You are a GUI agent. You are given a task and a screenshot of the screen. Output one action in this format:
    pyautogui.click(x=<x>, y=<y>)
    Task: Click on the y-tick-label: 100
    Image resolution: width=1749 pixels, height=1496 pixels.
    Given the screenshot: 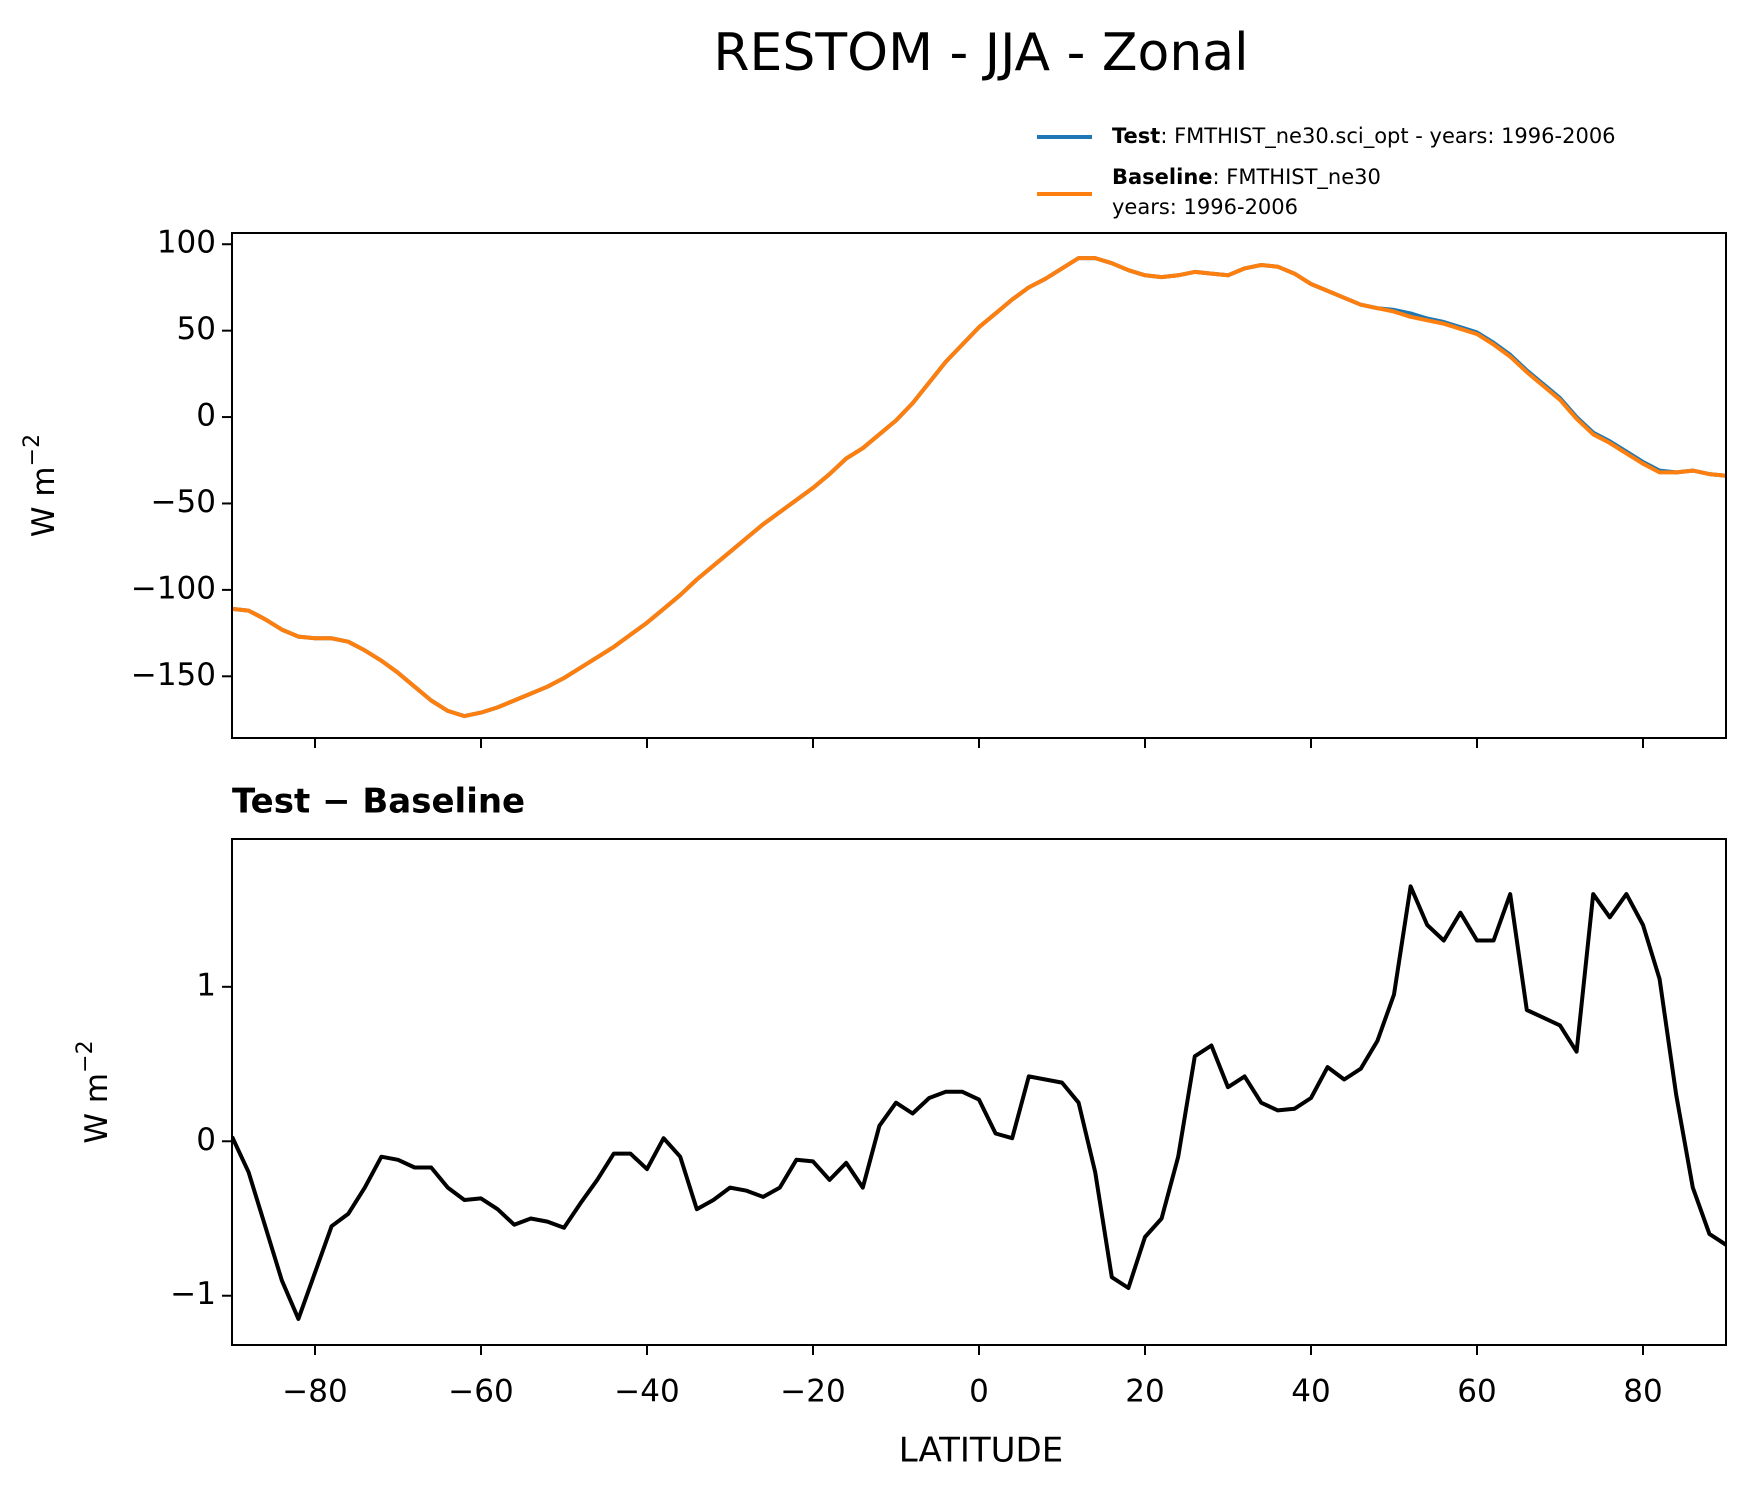 What is the action you would take?
    pyautogui.click(x=186, y=243)
    